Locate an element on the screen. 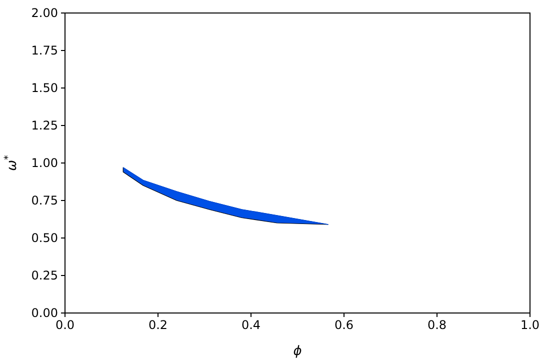 This screenshot has height=360, width=540. x-tick-label: 0.6 is located at coordinates (344, 325).